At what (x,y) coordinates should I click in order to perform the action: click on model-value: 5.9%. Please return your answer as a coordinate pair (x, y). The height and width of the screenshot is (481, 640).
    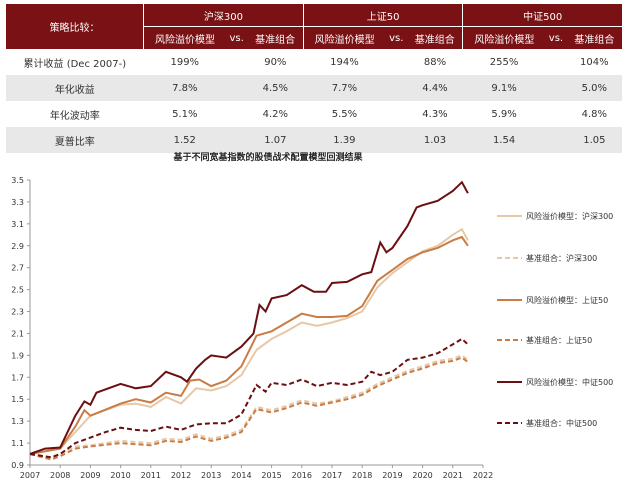
    Looking at the image, I should click on (504, 114).